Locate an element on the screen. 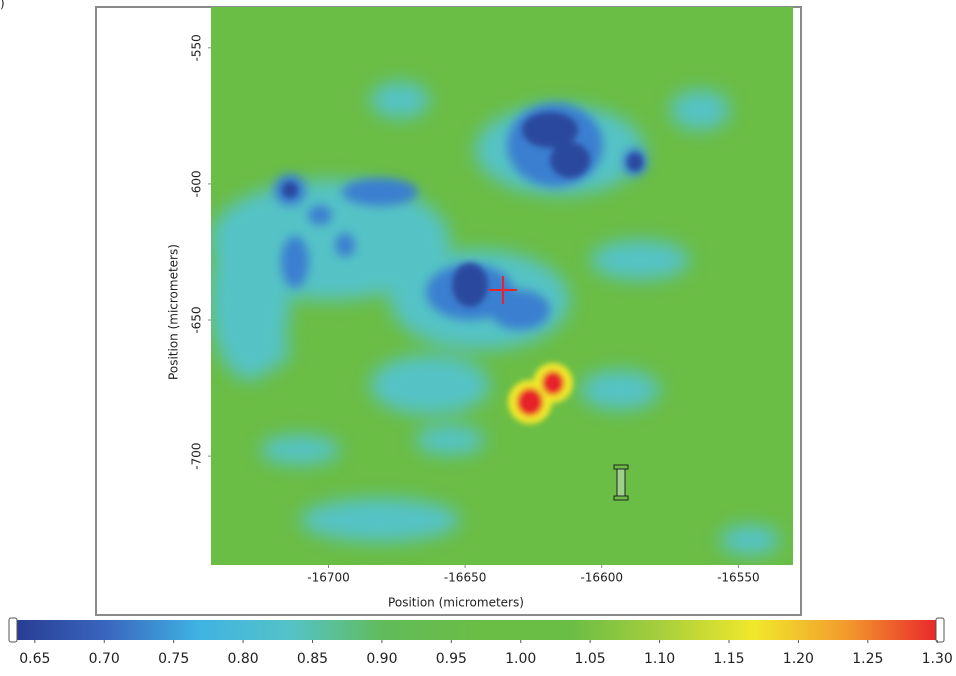 Image resolution: width=956 pixels, height=676 pixels. colorbar-tick-label: 1.25 is located at coordinates (867, 659).